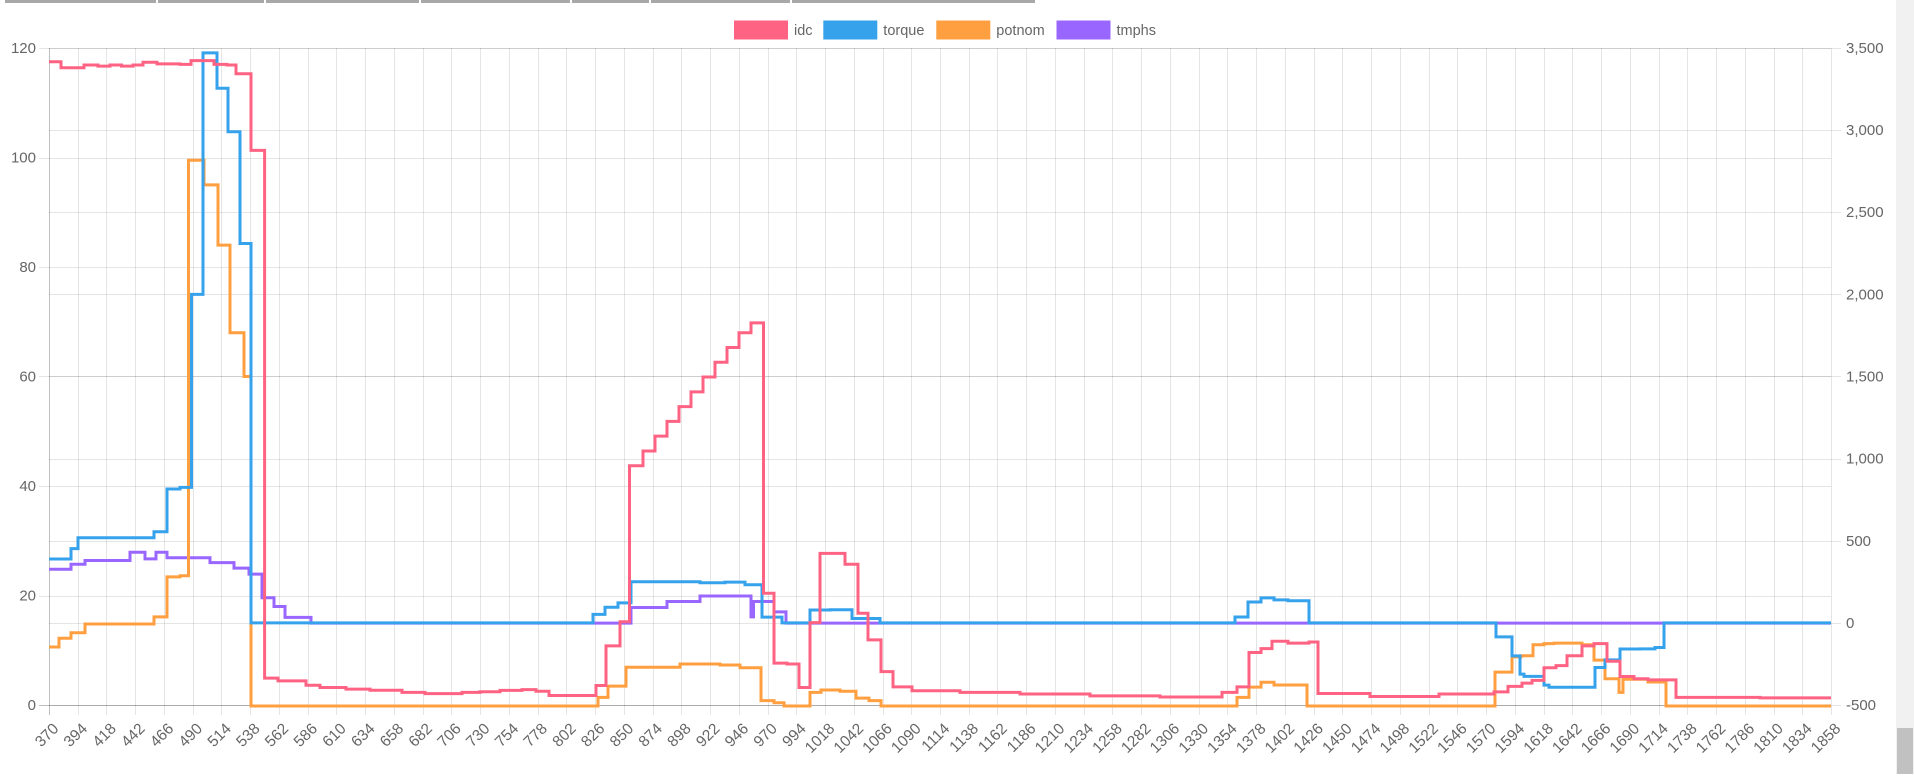  I want to click on svg-text: 1,500, so click(1865, 377).